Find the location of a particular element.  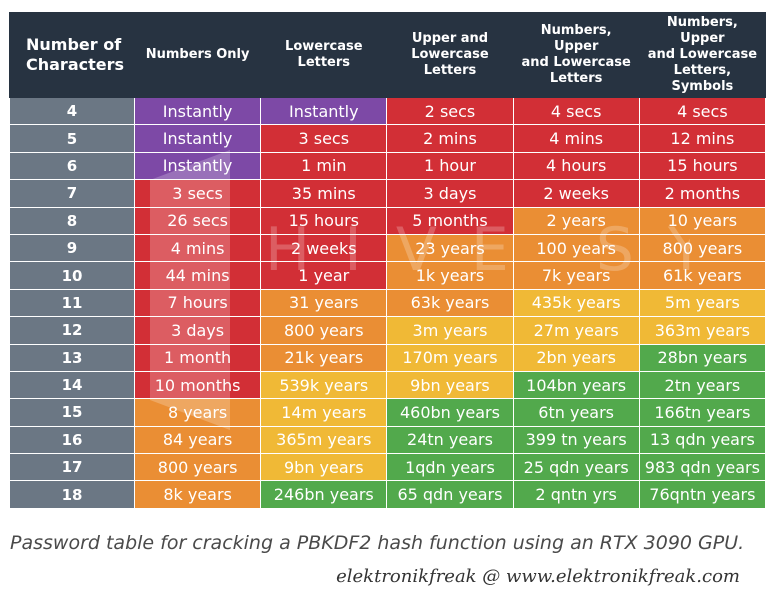

table-cell: 2tn years is located at coordinates (702, 385).